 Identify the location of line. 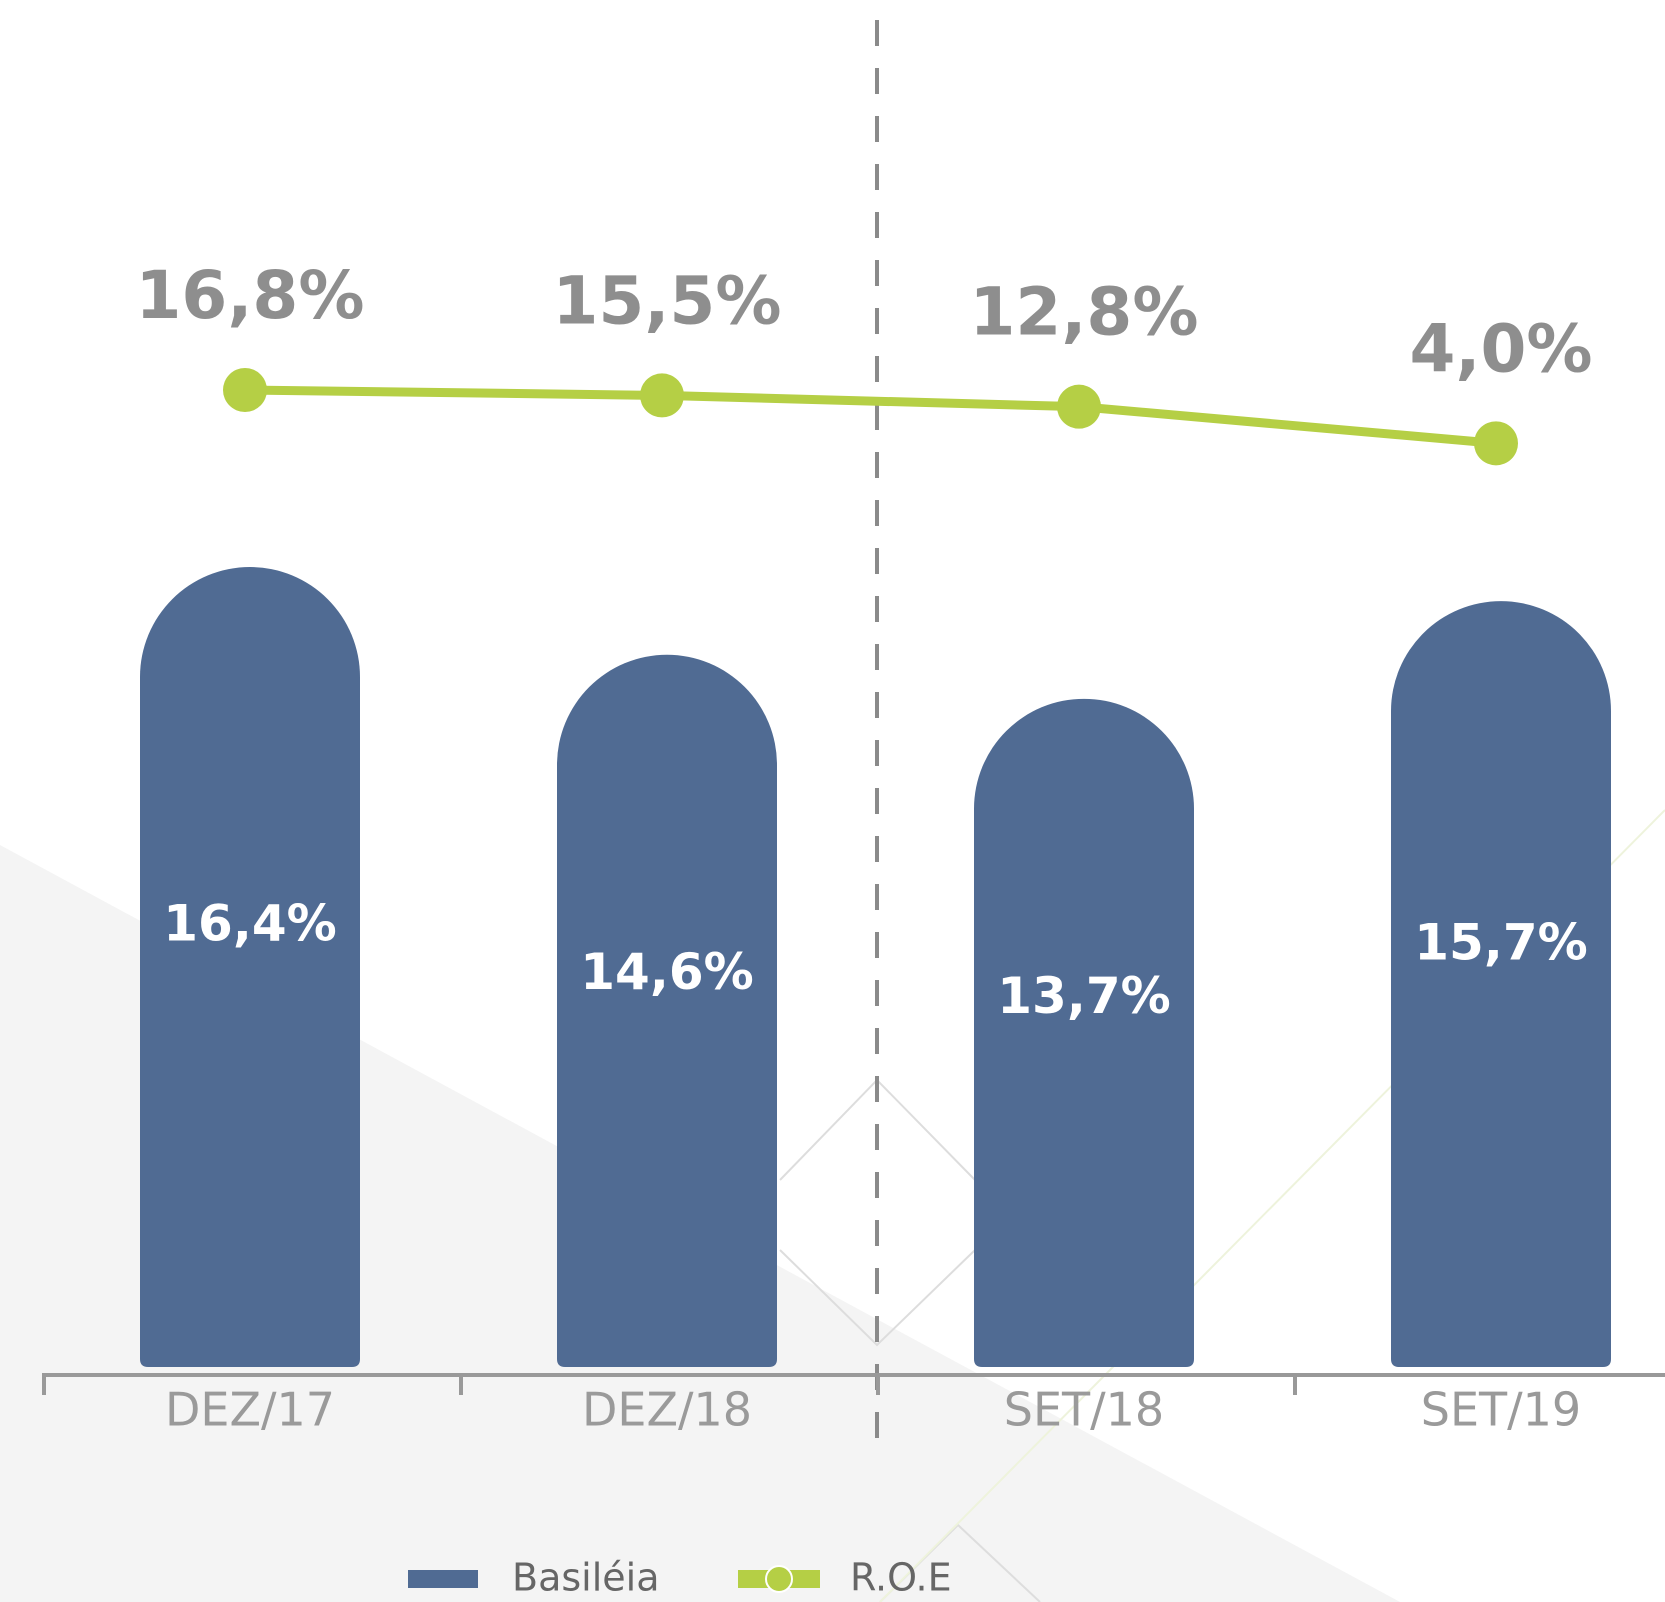
(870, 416).